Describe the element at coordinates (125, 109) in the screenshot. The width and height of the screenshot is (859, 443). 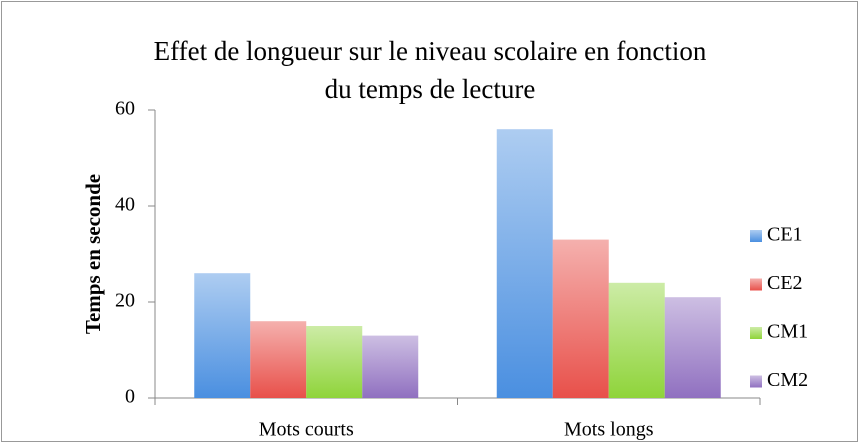
I see `y-tick-label: 60` at that location.